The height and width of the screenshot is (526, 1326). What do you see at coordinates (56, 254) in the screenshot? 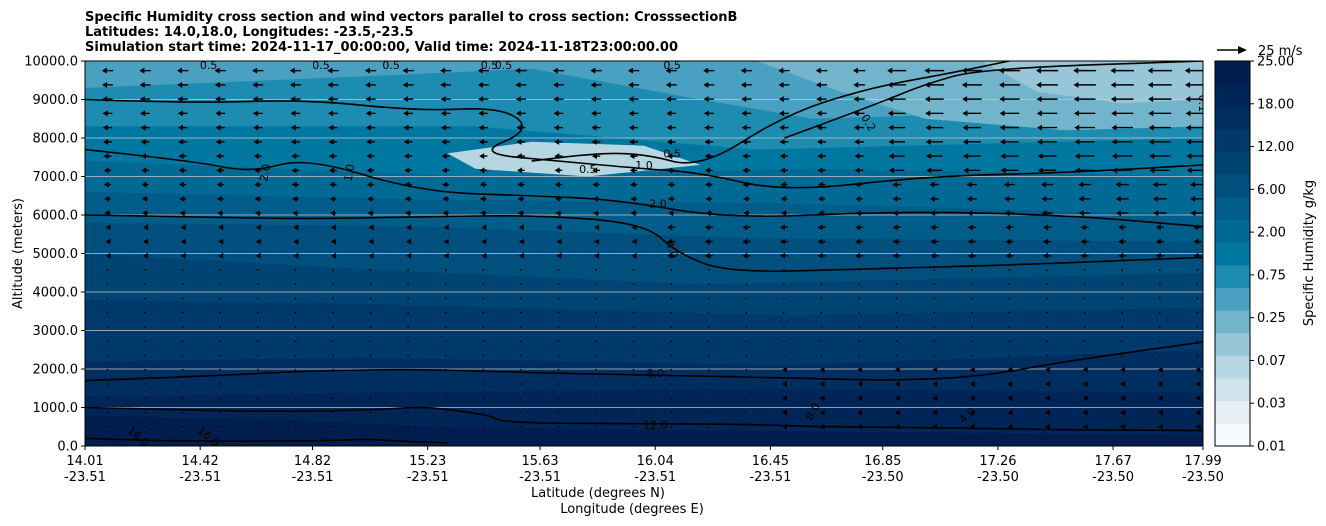
I see `y-tick-label: 5000.0` at bounding box center [56, 254].